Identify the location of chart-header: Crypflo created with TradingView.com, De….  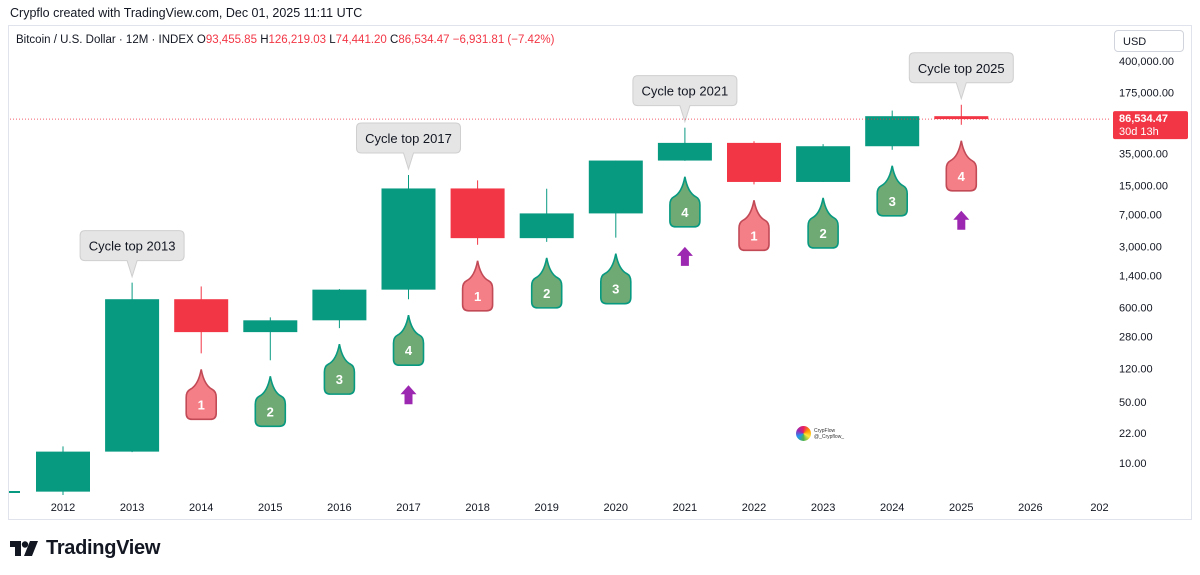
(186, 13).